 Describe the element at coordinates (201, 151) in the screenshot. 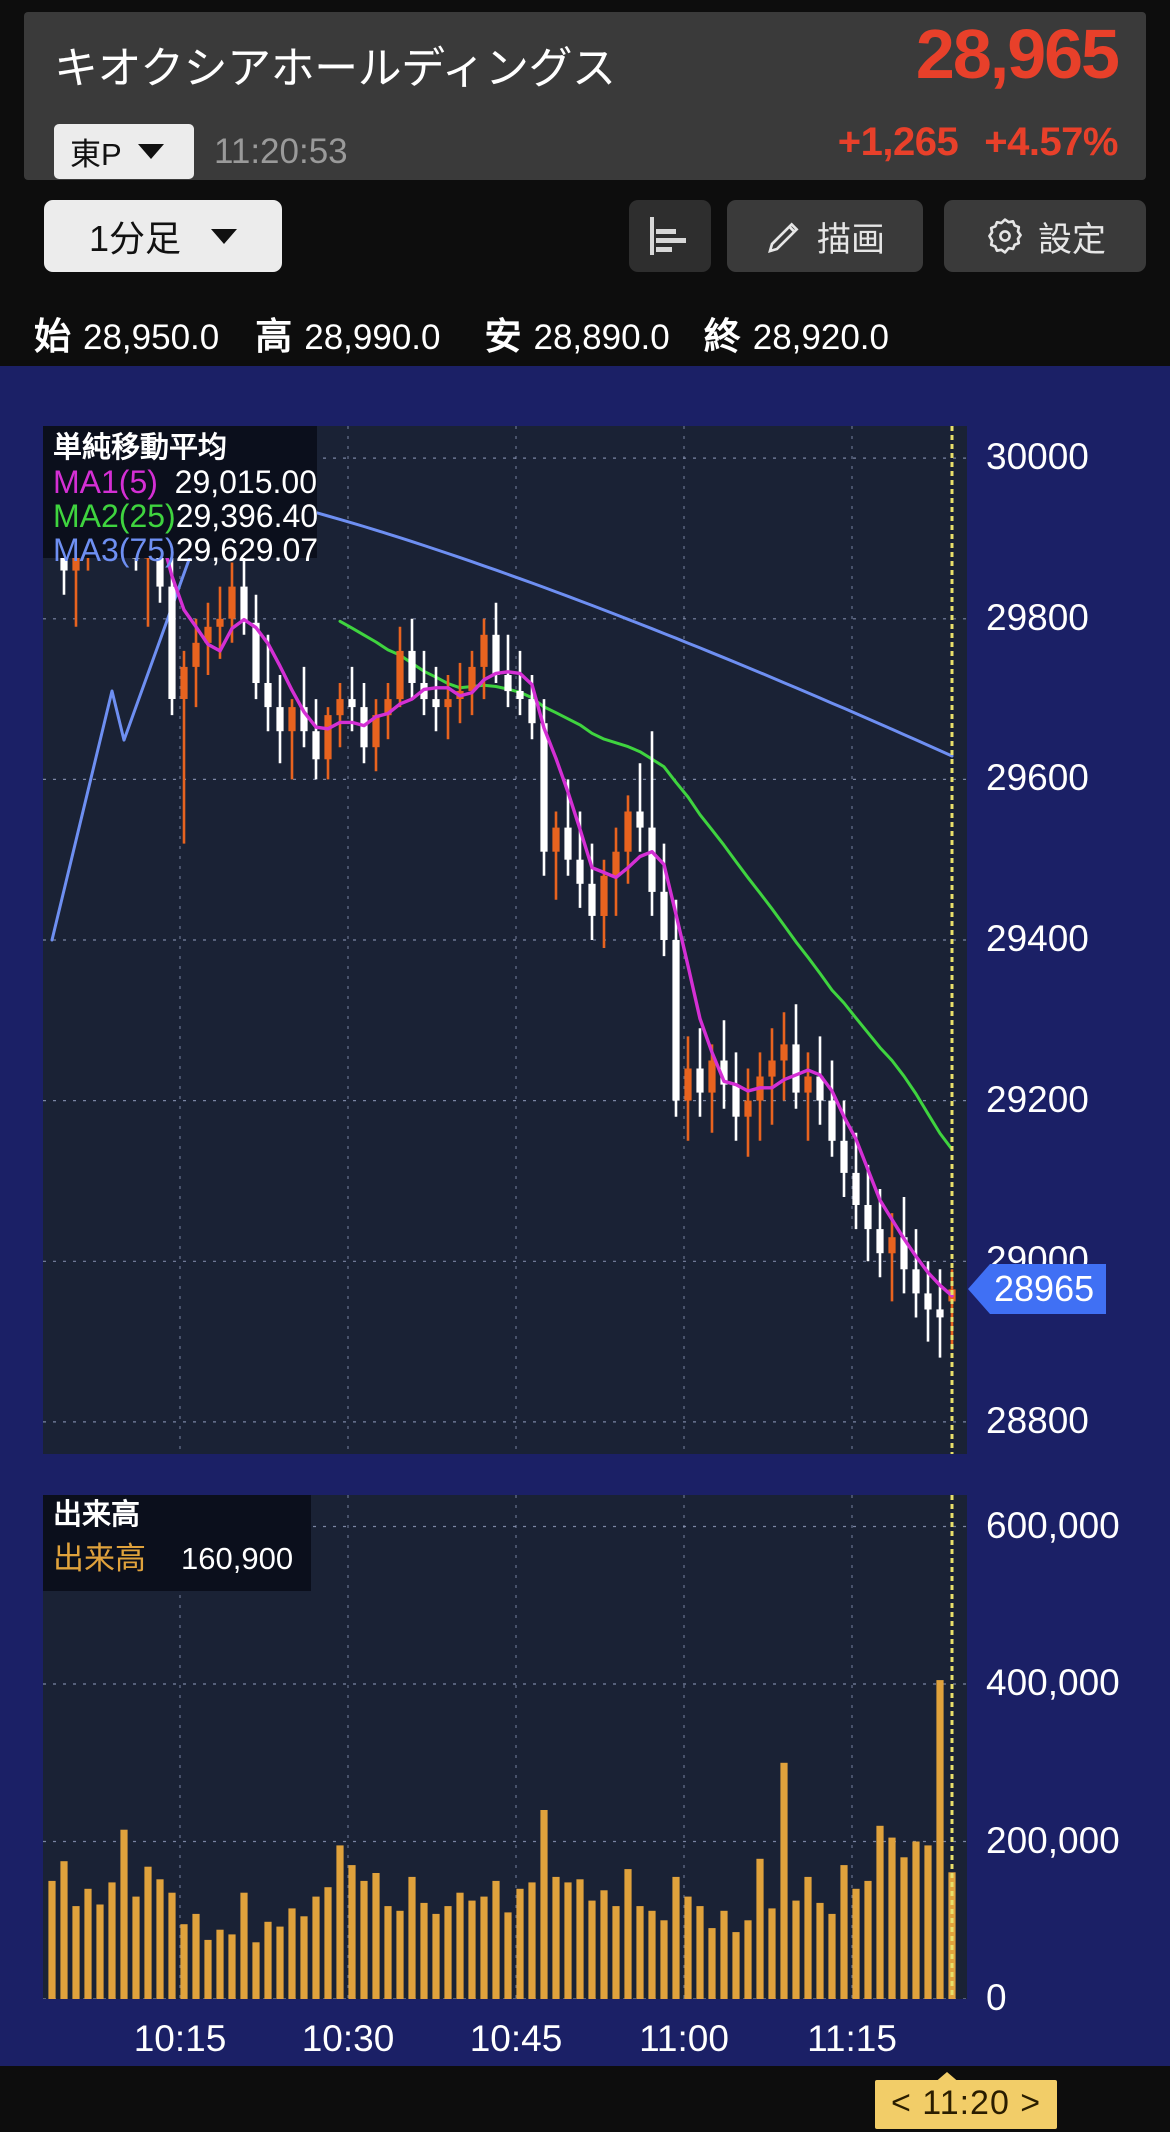

I see `sub-row: 東P 11:20:53` at that location.